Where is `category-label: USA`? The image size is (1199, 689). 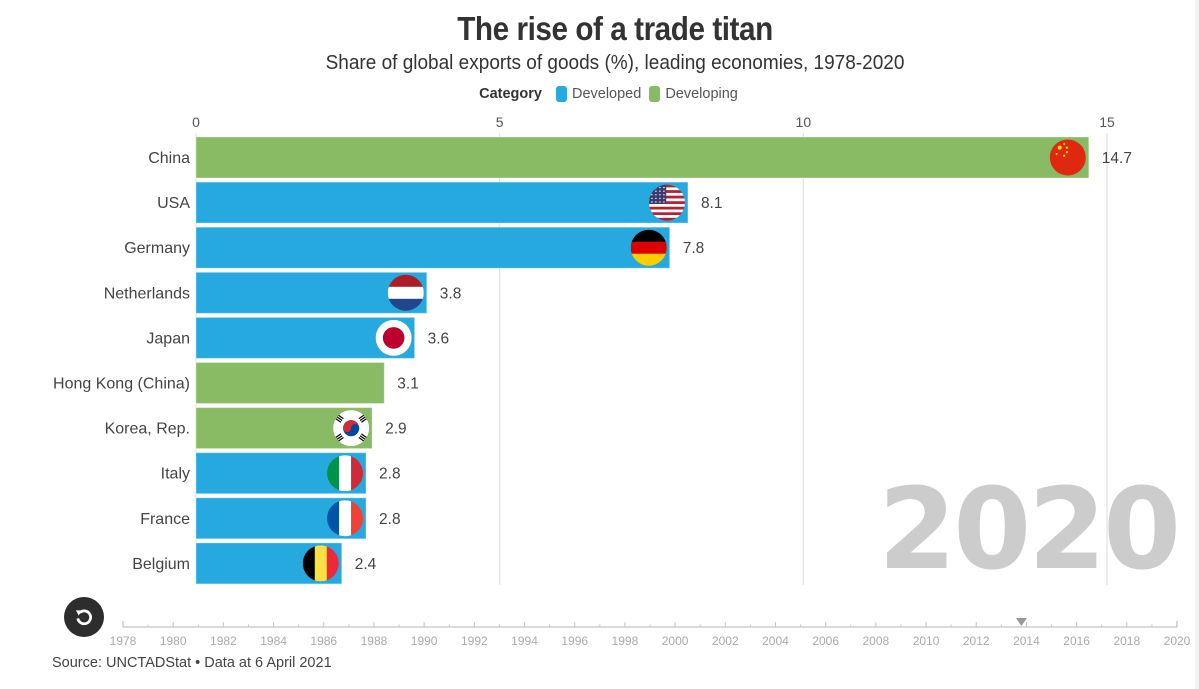 category-label: USA is located at coordinates (173, 203).